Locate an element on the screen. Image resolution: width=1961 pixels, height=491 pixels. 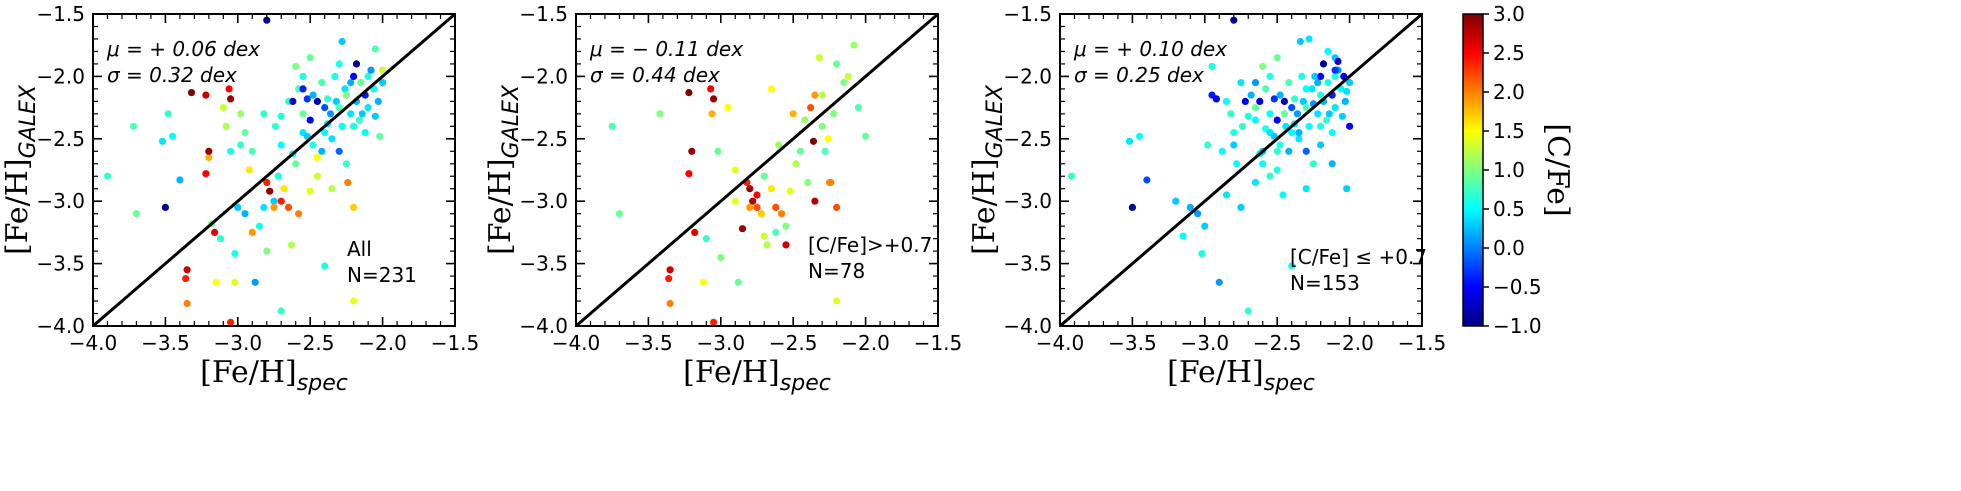
stat-sigma: σ = 0.32 dex is located at coordinates (172, 75).